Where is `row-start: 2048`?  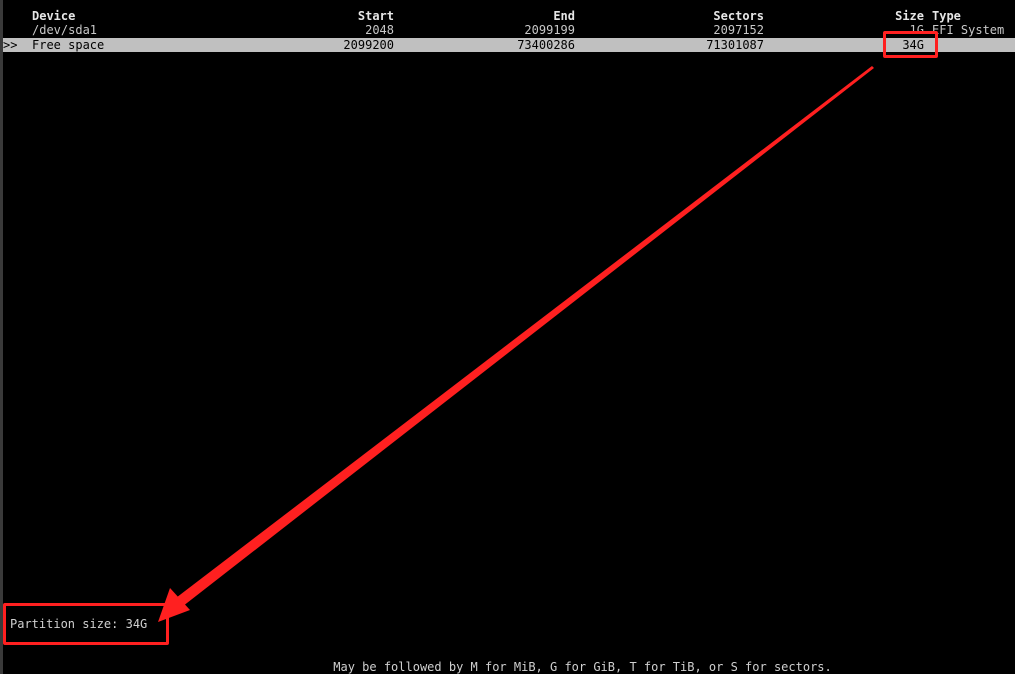
row-start: 2048 is located at coordinates (379, 30).